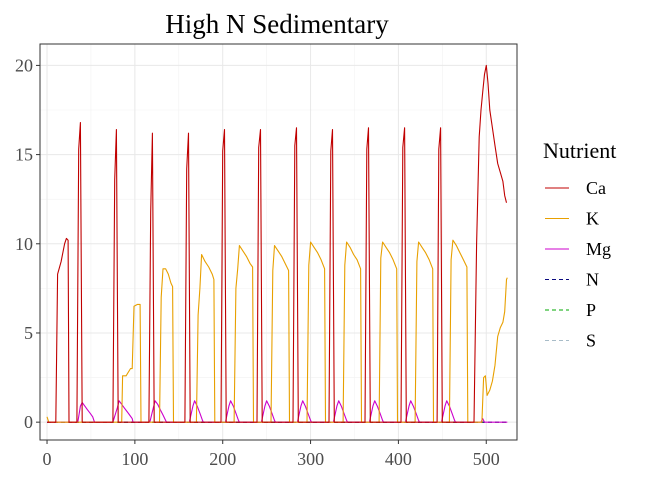  I want to click on legend: Nutrient Ca K Mg NPS, so click(579, 244).